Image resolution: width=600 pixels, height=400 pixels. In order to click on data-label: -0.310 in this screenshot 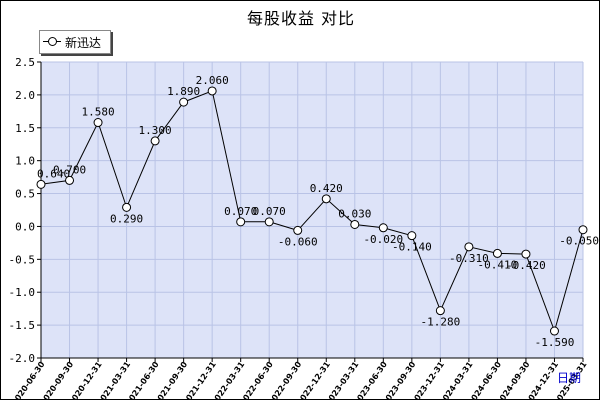, I will do `click(469, 258)`.